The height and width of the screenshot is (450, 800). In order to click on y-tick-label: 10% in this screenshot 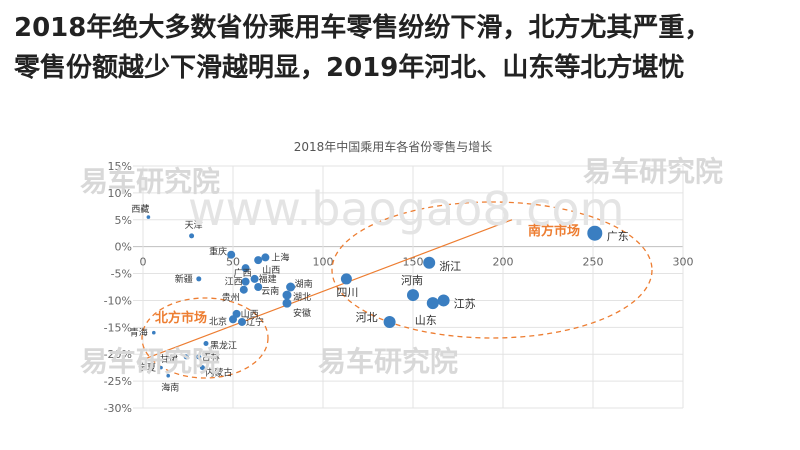, I will do `click(120, 193)`.